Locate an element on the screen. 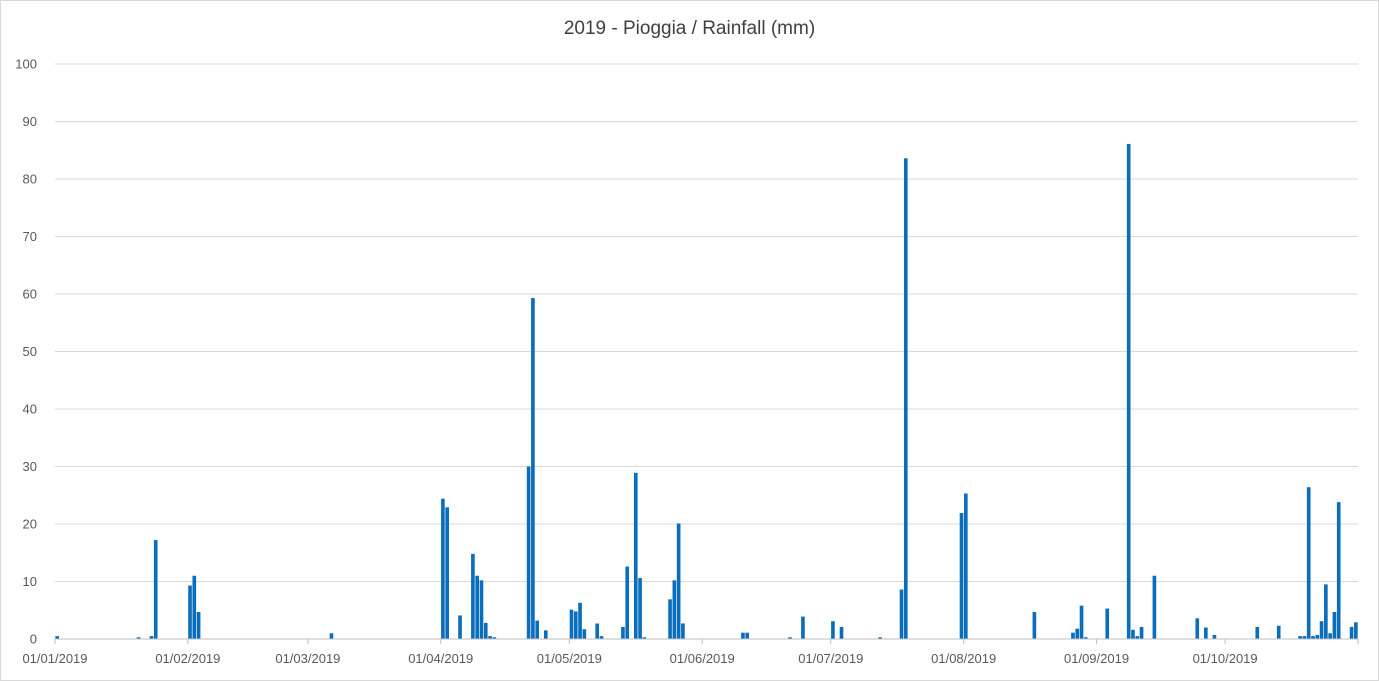 This screenshot has width=1379, height=681. x-tick-label: 01/01/2019 is located at coordinates (54, 658).